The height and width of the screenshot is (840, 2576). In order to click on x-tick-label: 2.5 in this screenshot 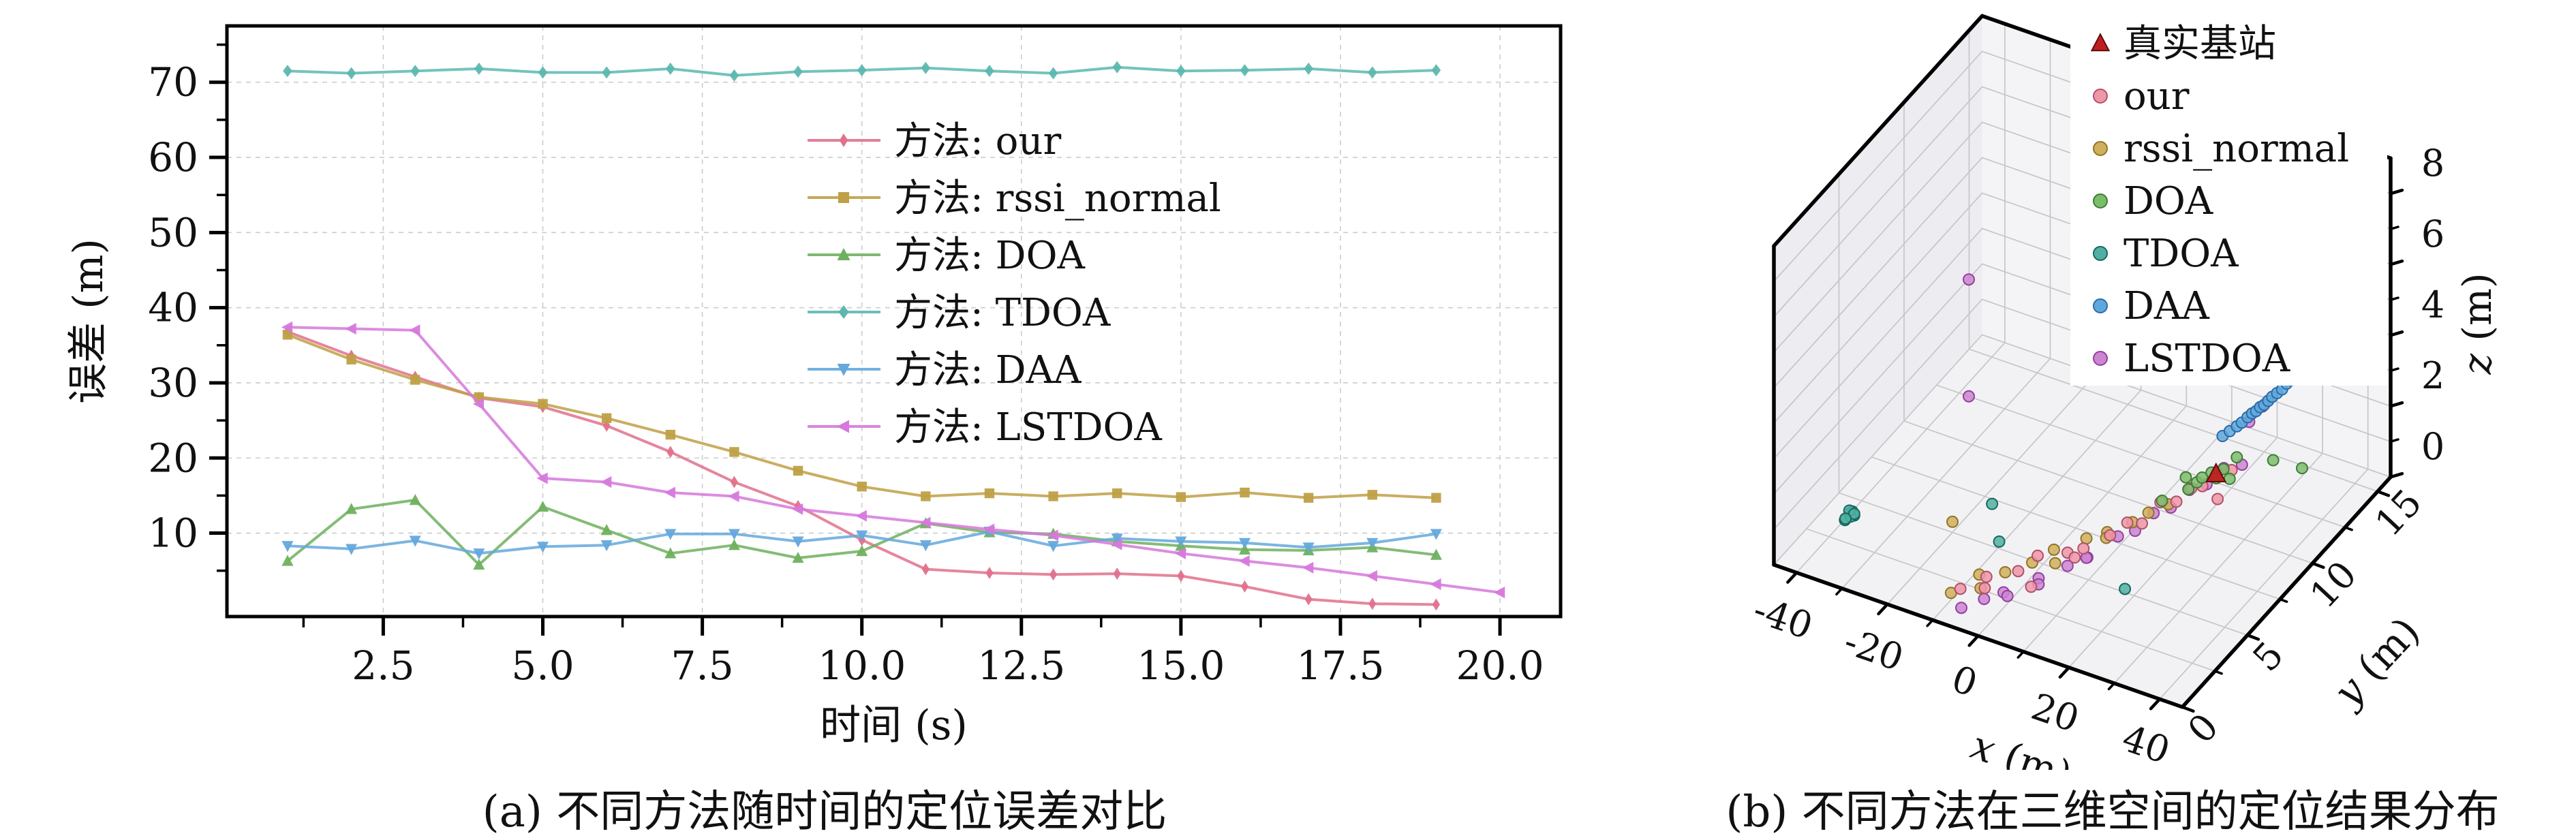, I will do `click(383, 665)`.